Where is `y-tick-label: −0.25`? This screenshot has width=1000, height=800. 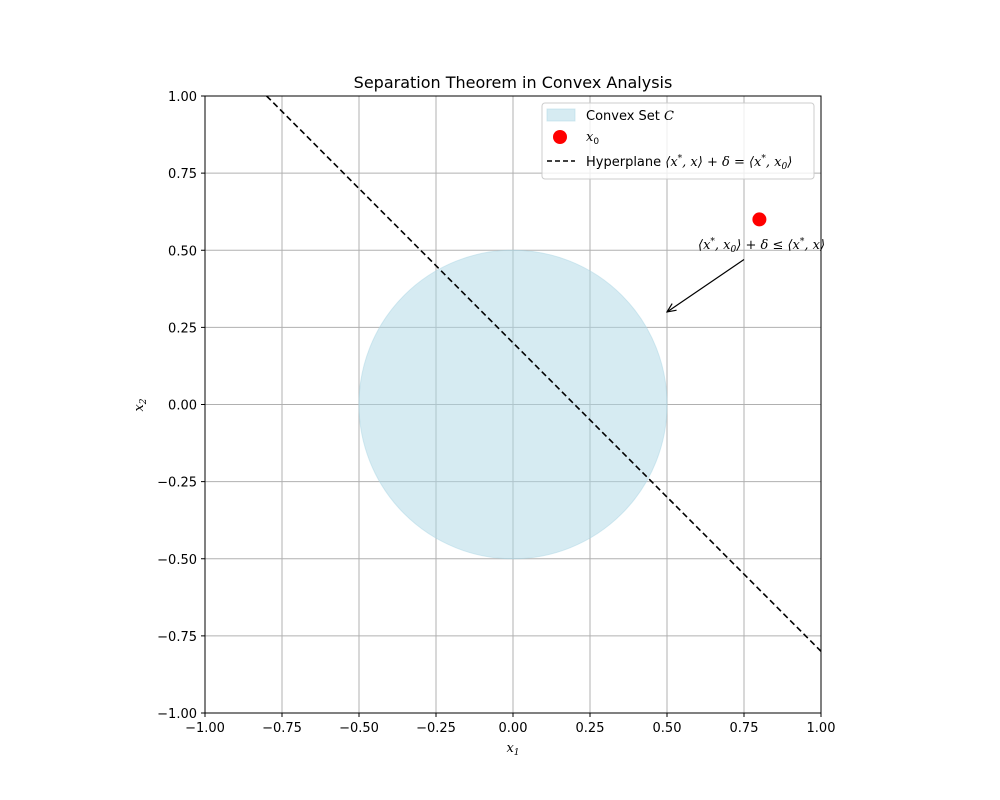
y-tick-label: −0.25 is located at coordinates (177, 483).